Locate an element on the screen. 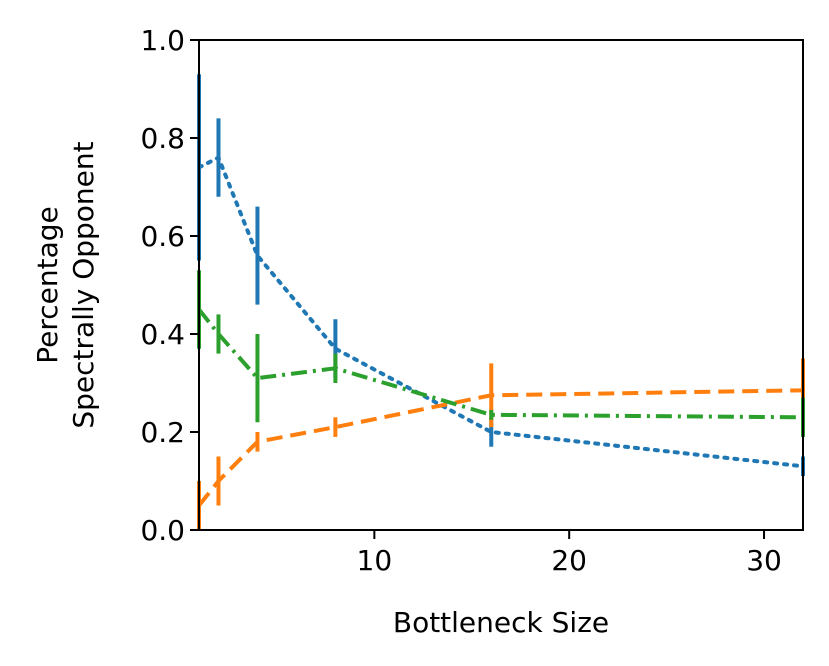 The image size is (829, 666). y-axis-label-line1: Percentage is located at coordinates (47, 285).